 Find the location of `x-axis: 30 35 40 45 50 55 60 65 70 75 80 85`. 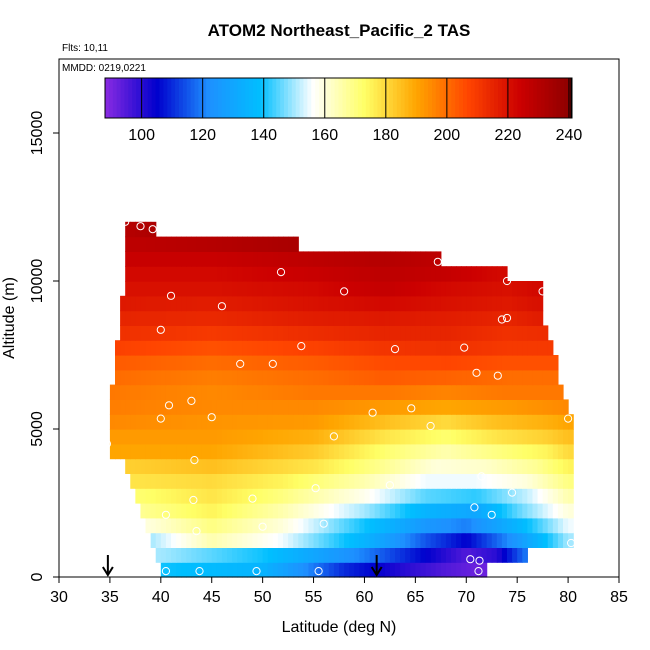

x-axis: 30 35 40 45 50 55 60 65 70 75 80 85 is located at coordinates (339, 591).